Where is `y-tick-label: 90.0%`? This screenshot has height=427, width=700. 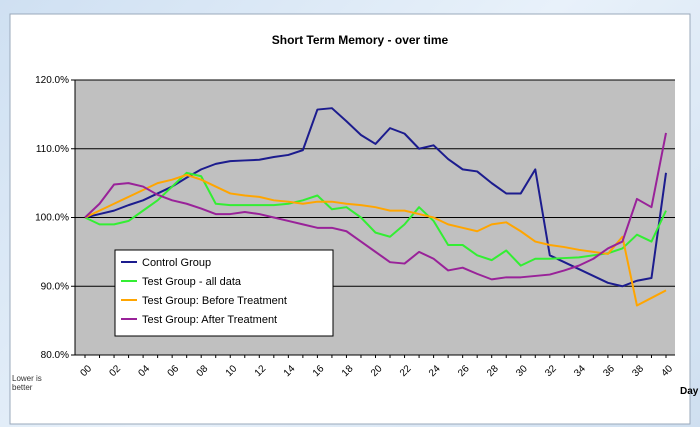 y-tick-label: 90.0% is located at coordinates (55, 286).